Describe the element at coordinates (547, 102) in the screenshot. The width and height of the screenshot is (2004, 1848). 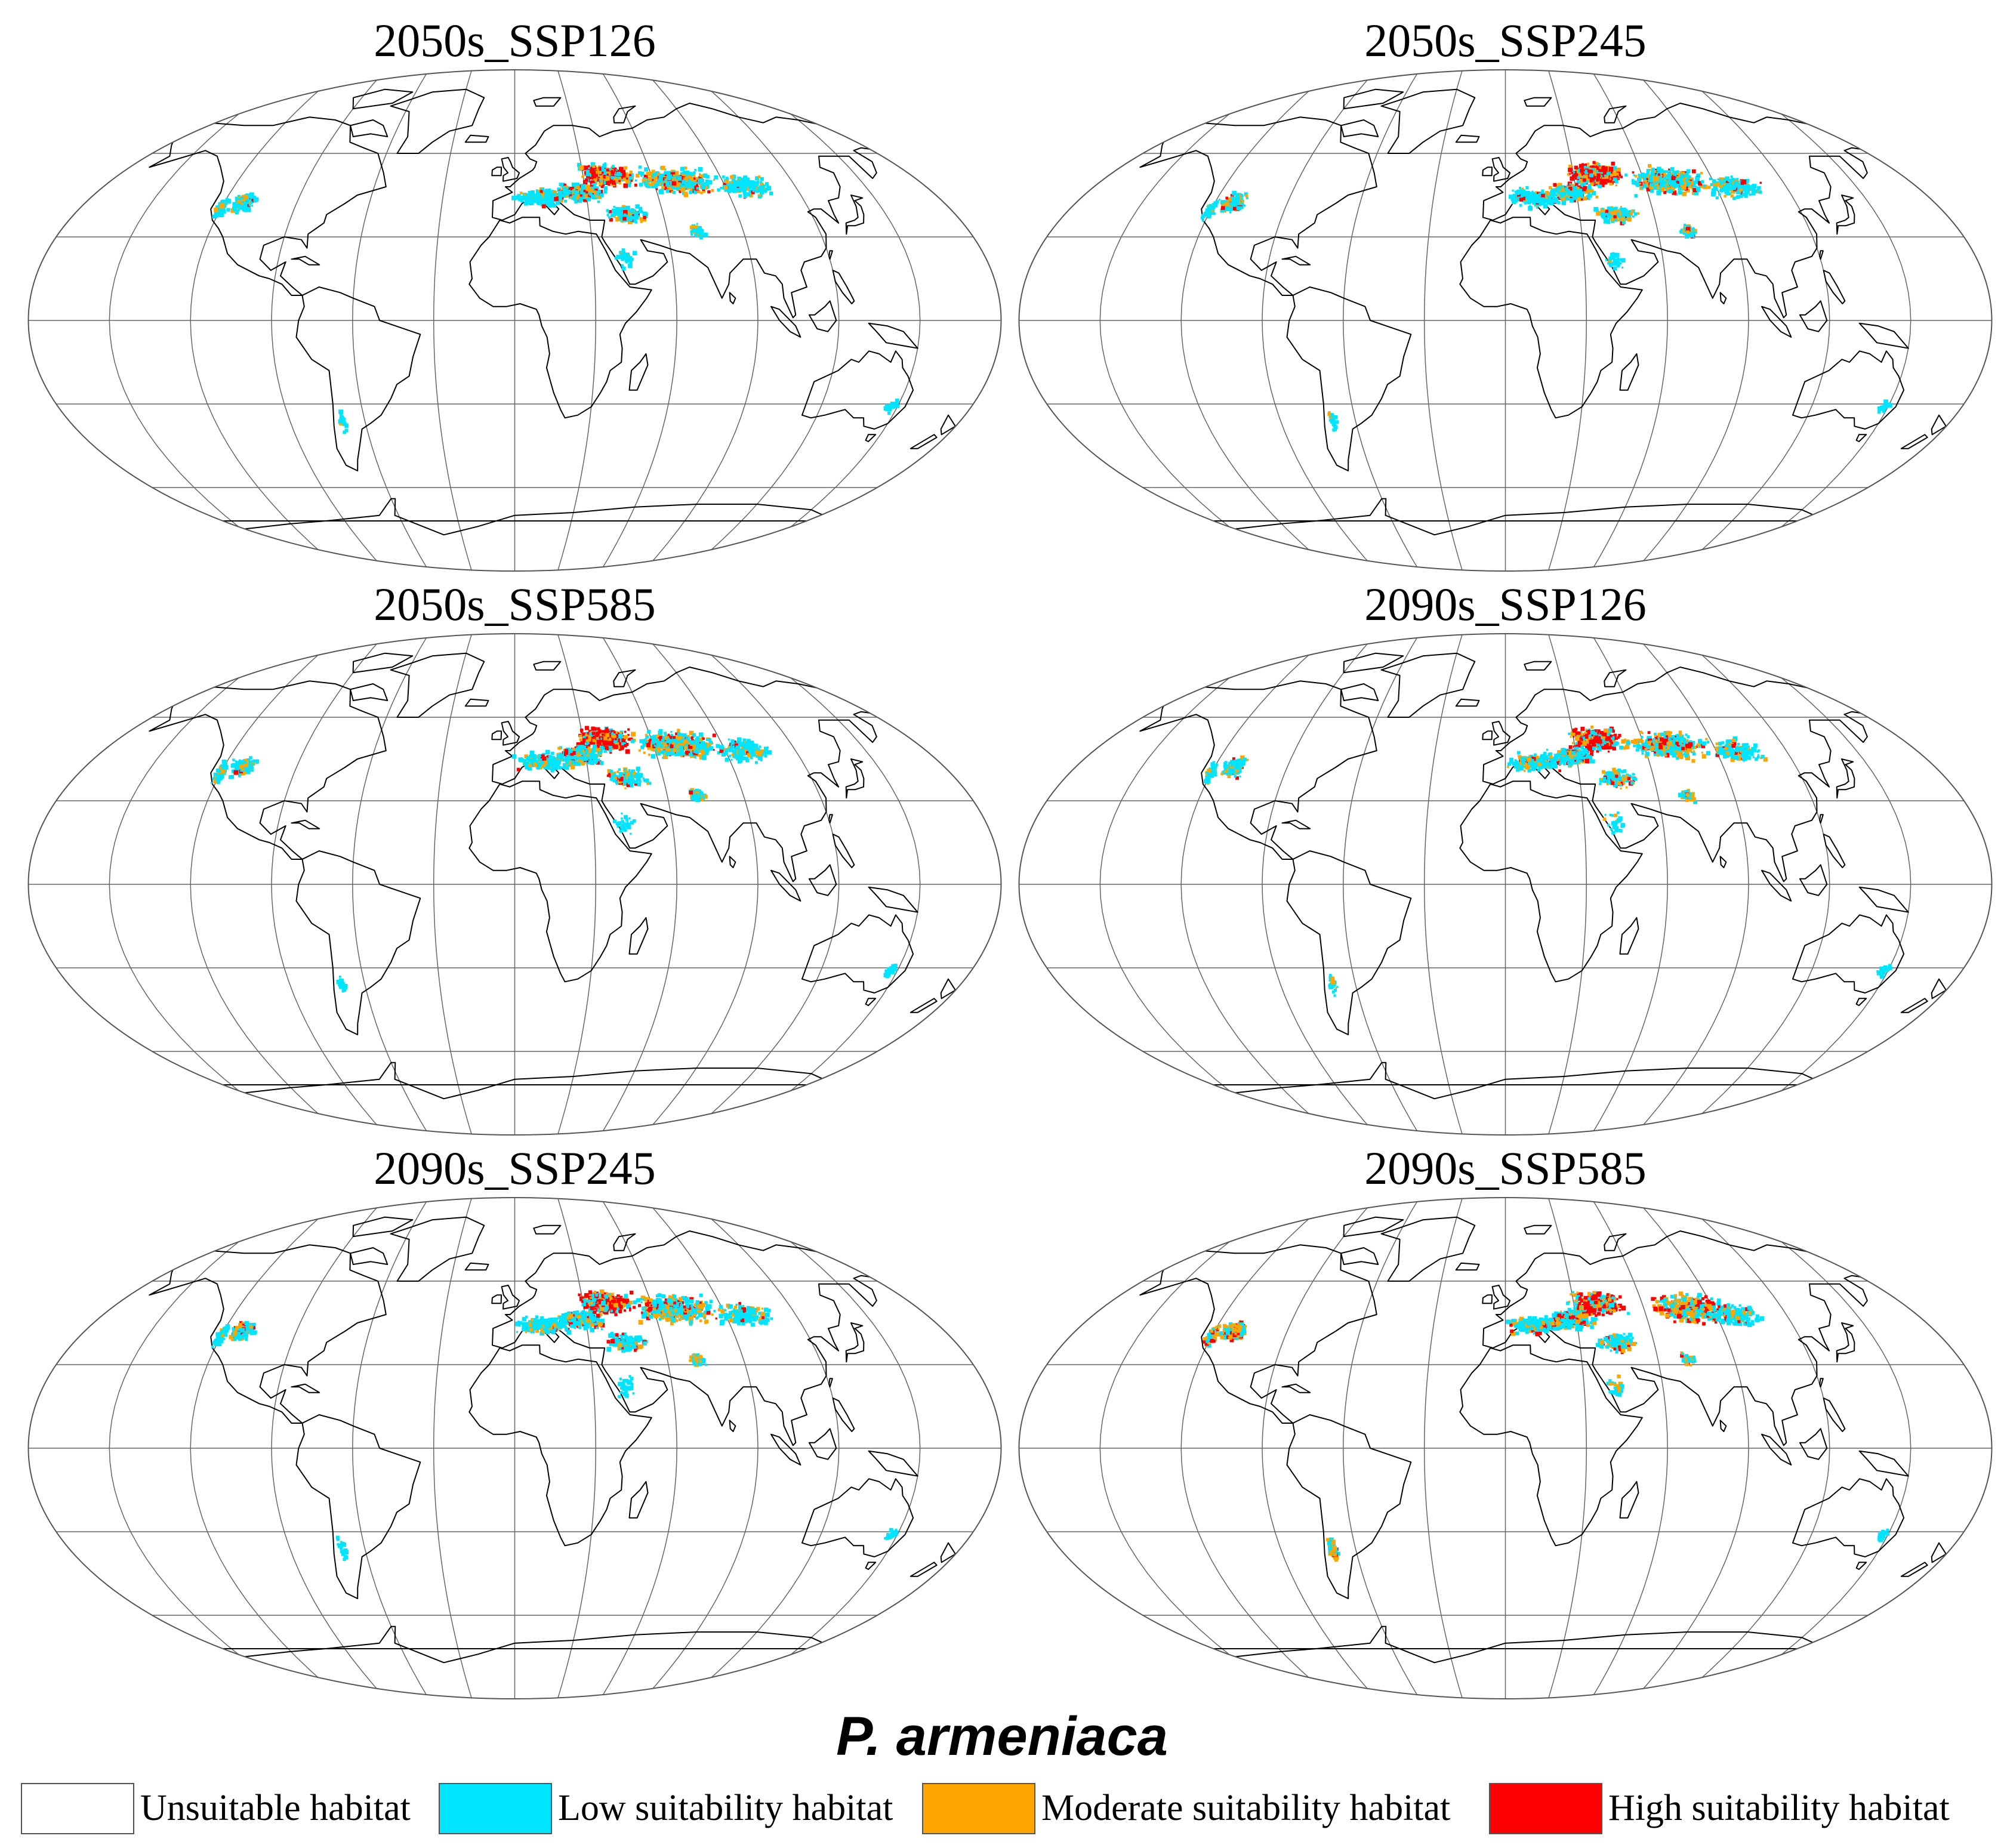
I see `coastline-svalbard` at that location.